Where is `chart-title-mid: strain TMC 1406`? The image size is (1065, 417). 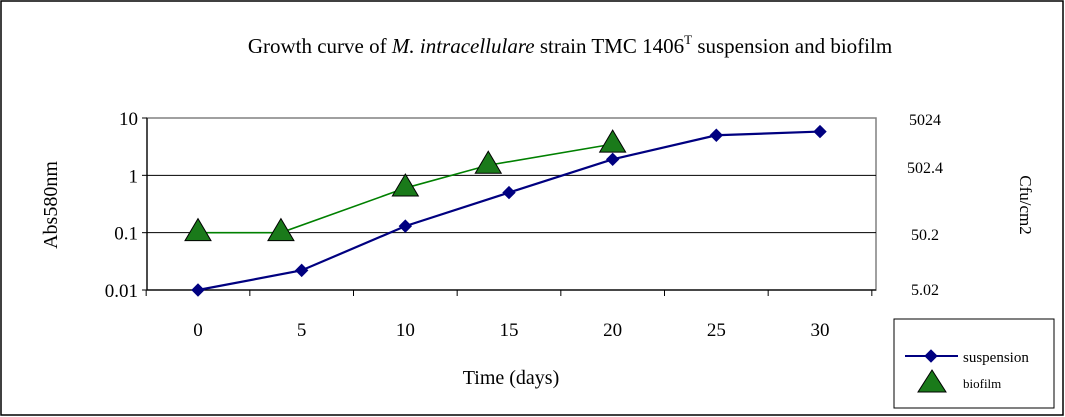 chart-title-mid: strain TMC 1406 is located at coordinates (610, 46).